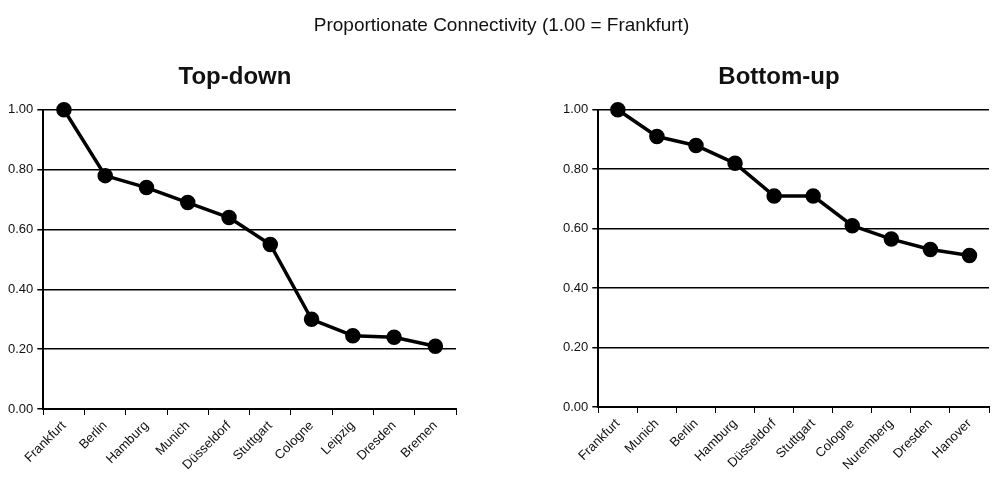 This screenshot has width=1003, height=493. What do you see at coordinates (235, 76) in the screenshot?
I see `chart-title: Top-down` at bounding box center [235, 76].